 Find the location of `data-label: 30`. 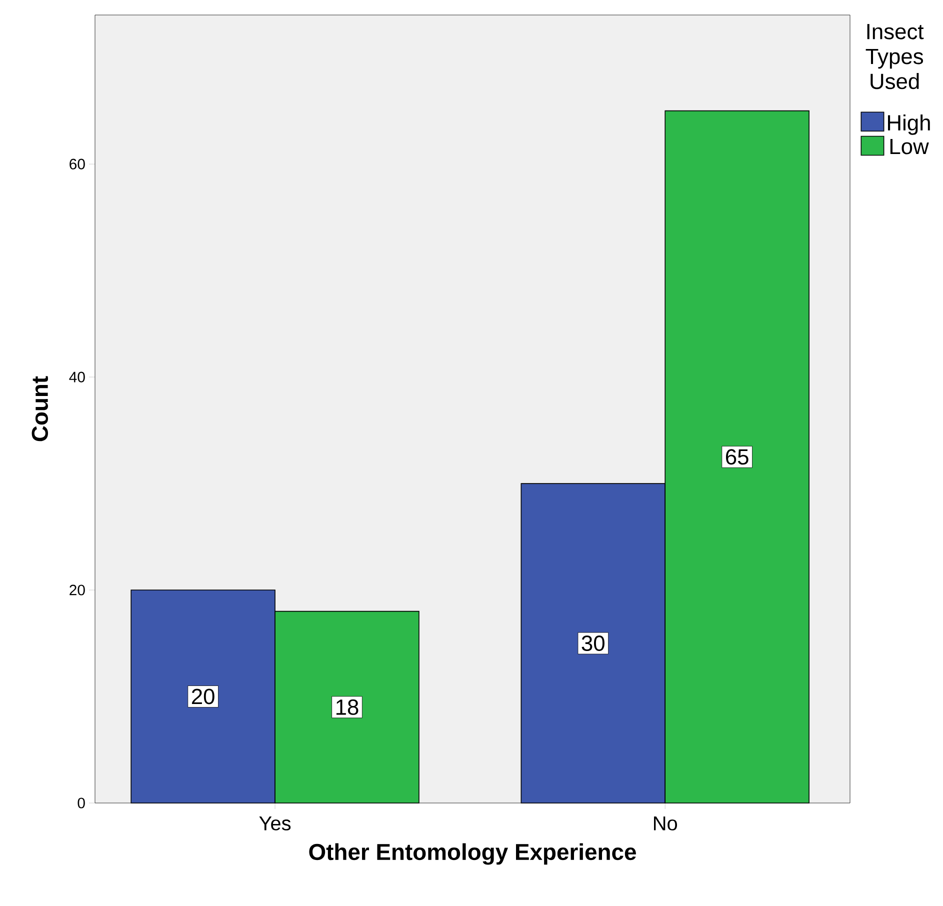

data-label: 30 is located at coordinates (593, 644).